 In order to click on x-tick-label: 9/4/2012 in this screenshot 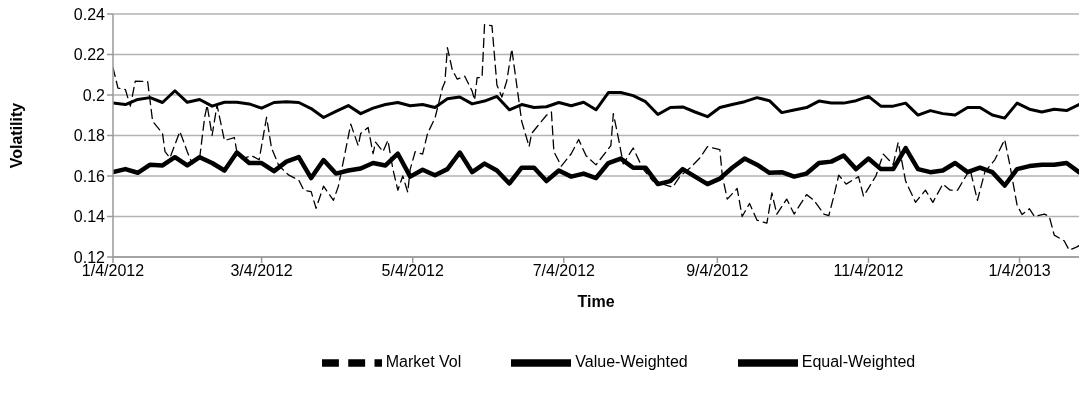, I will do `click(717, 271)`.